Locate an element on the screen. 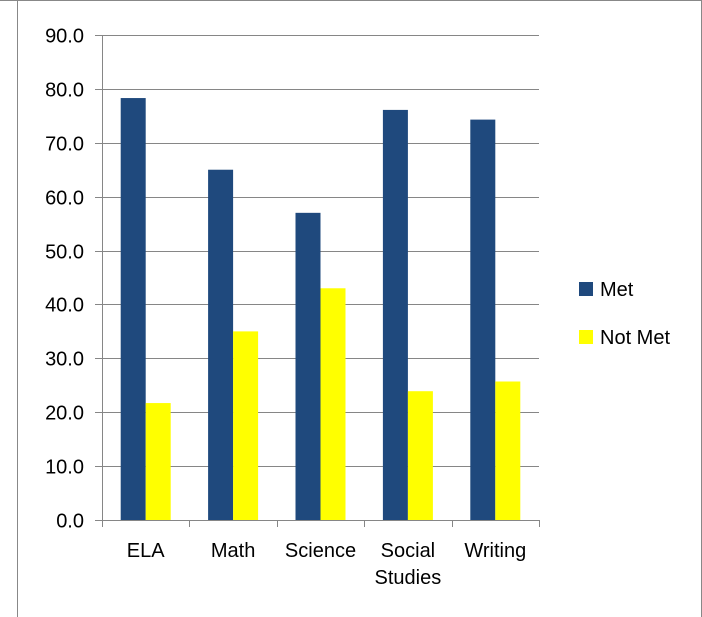 The width and height of the screenshot is (702, 617). bar-met-science is located at coordinates (308, 366).